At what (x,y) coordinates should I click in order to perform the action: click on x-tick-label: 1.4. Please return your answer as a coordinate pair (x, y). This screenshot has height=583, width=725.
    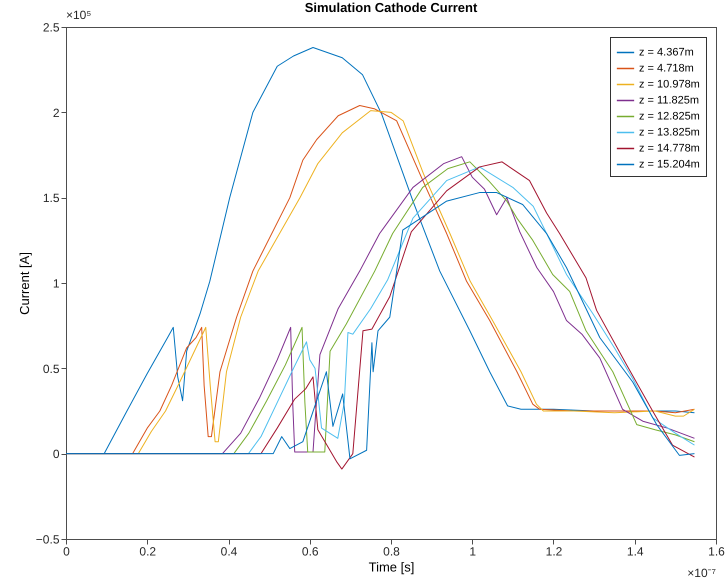
    Looking at the image, I should click on (635, 551).